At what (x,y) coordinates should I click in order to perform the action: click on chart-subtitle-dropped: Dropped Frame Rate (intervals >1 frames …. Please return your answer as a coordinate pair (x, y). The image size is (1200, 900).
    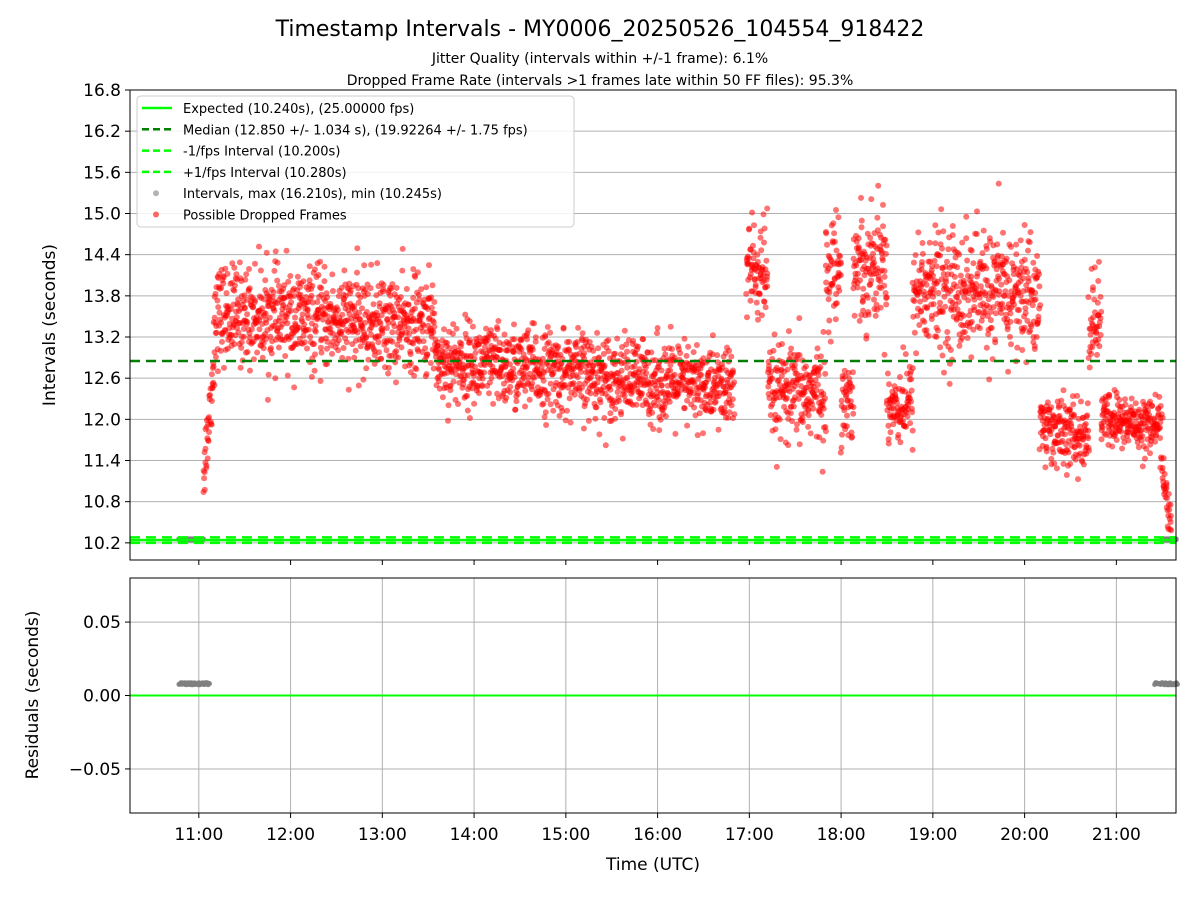
    Looking at the image, I should click on (600, 81).